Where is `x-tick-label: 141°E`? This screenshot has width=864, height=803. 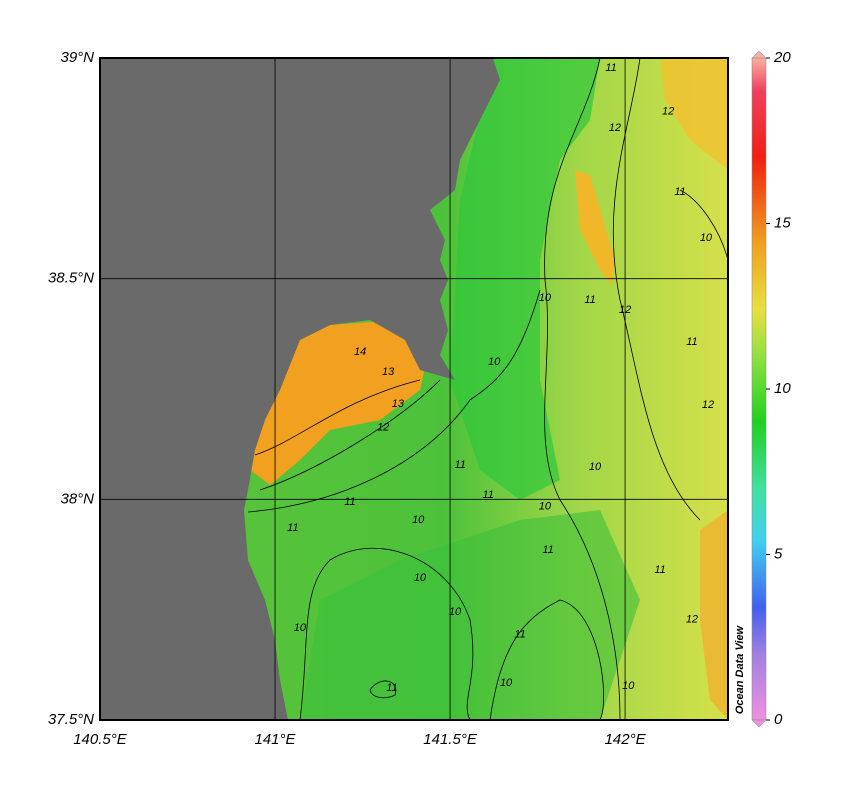
x-tick-label: 141°E is located at coordinates (276, 739).